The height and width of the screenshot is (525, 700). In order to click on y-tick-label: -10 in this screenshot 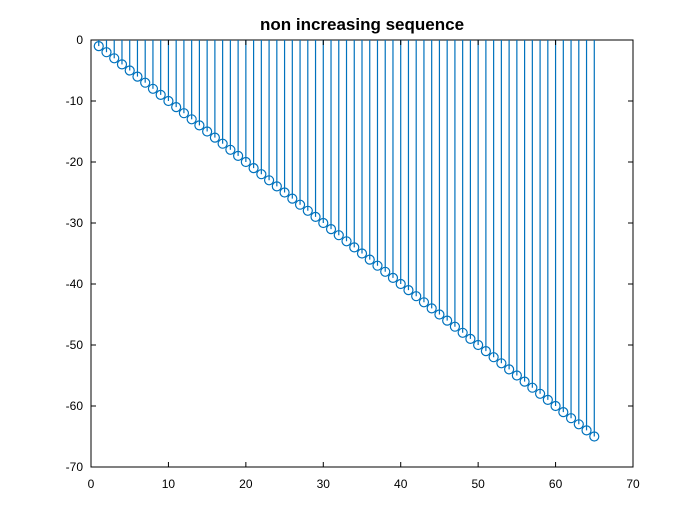, I will do `click(75, 101)`.